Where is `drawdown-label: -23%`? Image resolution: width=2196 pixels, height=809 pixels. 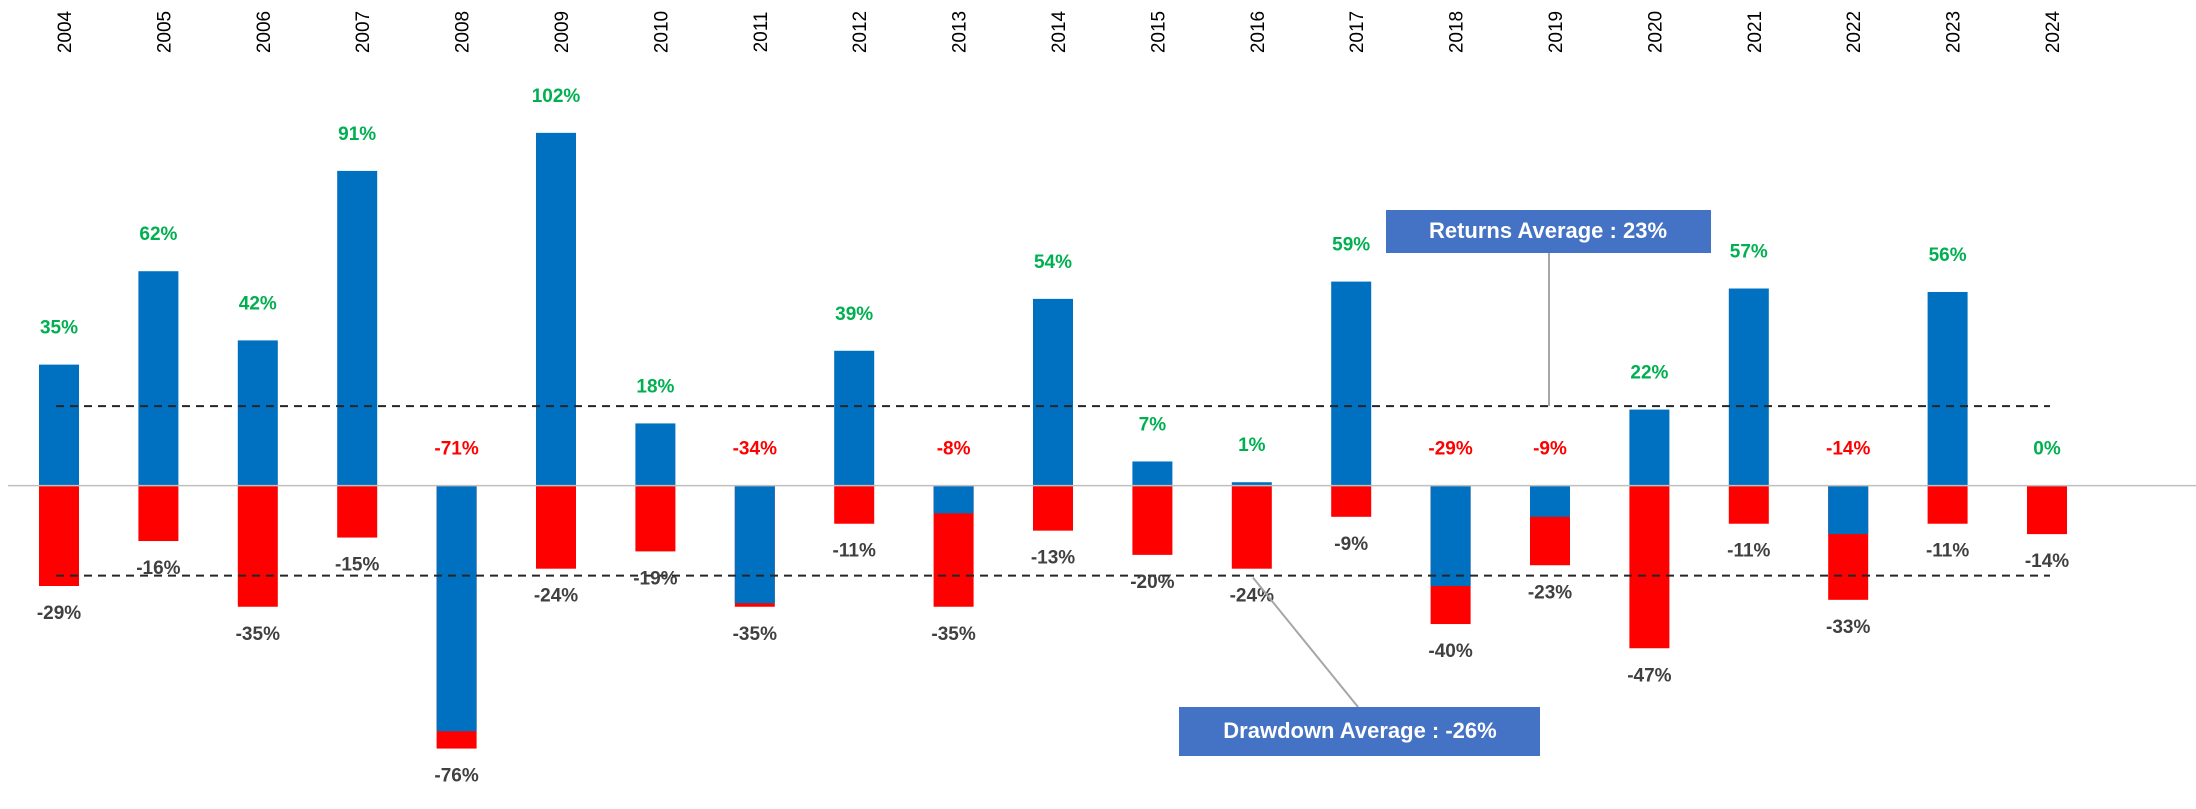
drawdown-label: -23% is located at coordinates (1550, 592).